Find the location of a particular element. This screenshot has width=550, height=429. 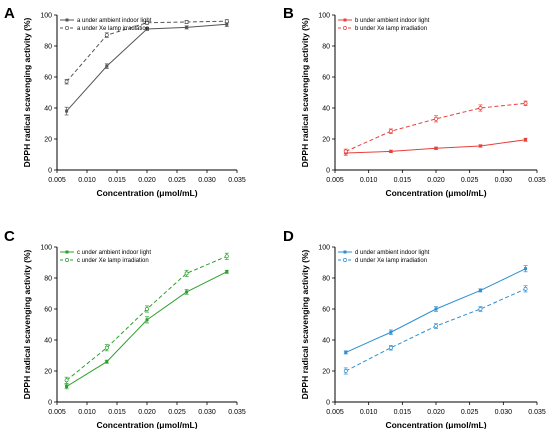

y-tick-label: 60 is located at coordinates (48, 78).